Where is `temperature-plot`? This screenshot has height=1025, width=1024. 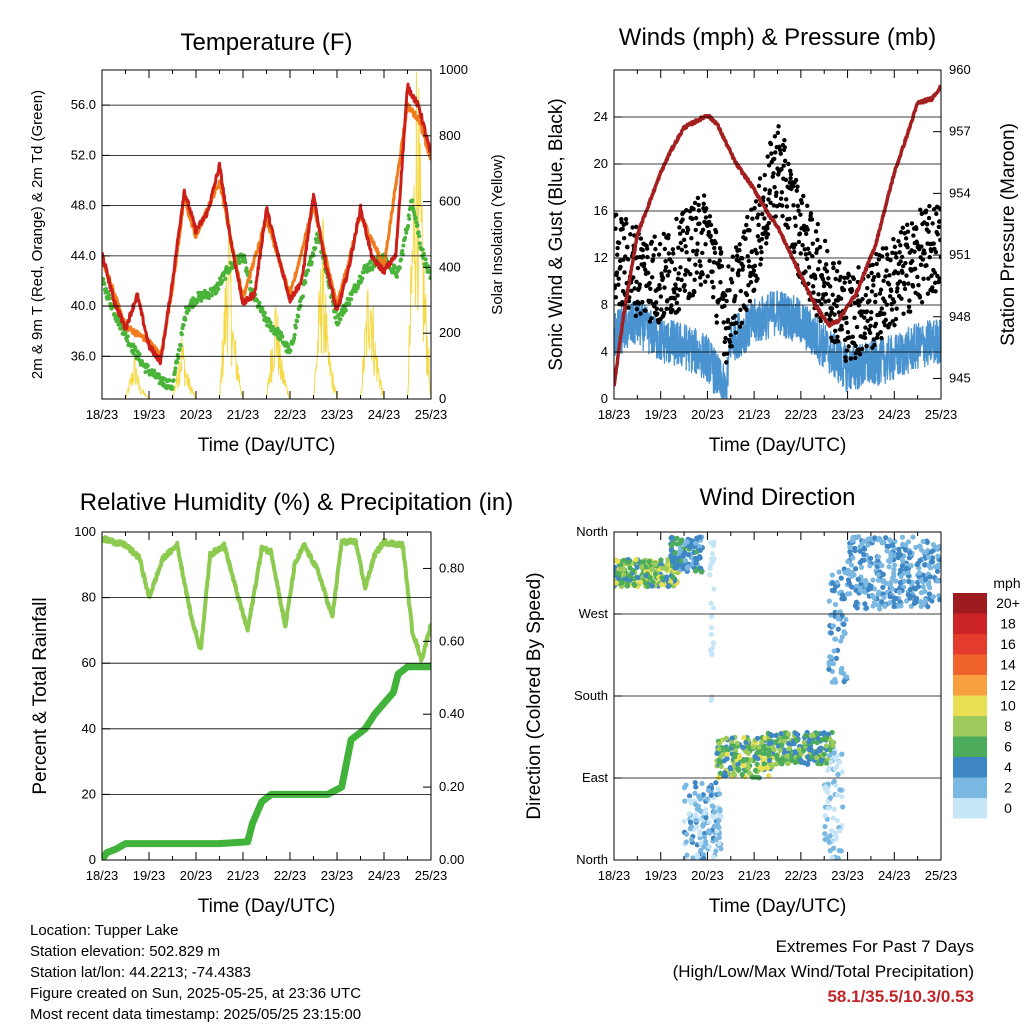
temperature-plot is located at coordinates (266, 235).